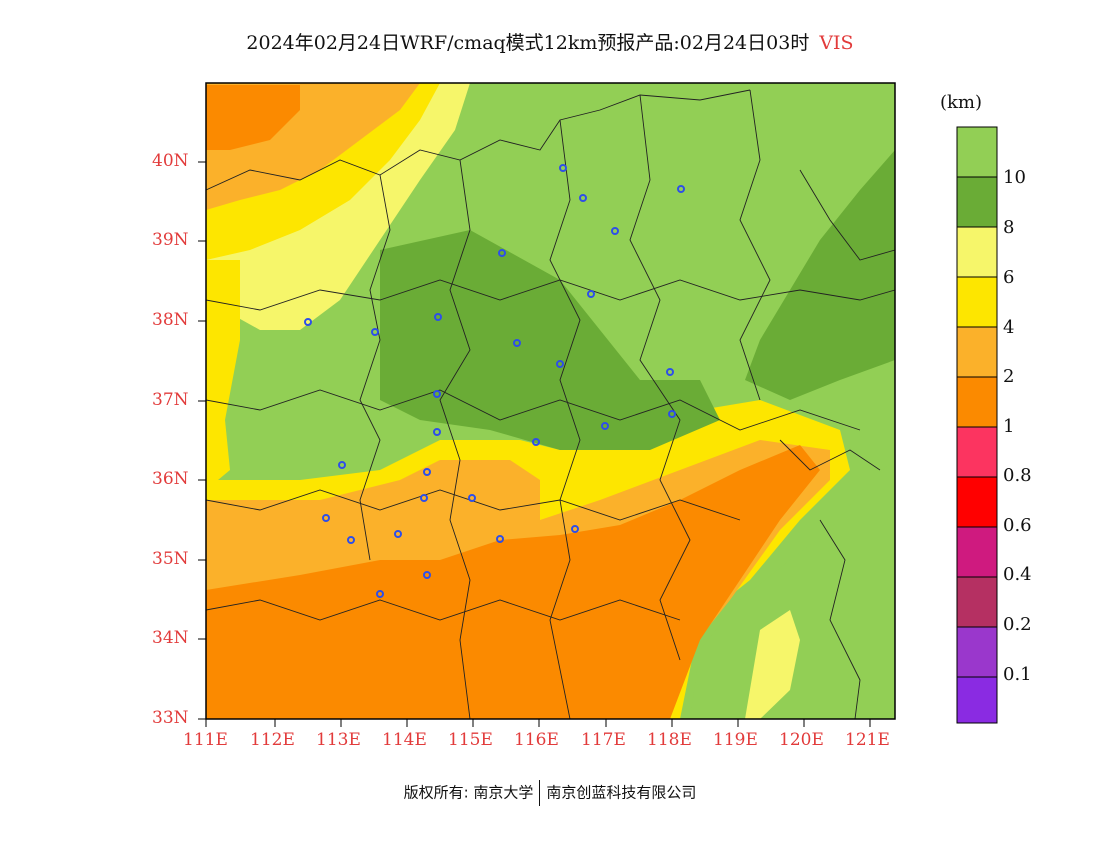 This screenshot has height=850, width=1100. I want to click on legend-label: 1, so click(1009, 426).